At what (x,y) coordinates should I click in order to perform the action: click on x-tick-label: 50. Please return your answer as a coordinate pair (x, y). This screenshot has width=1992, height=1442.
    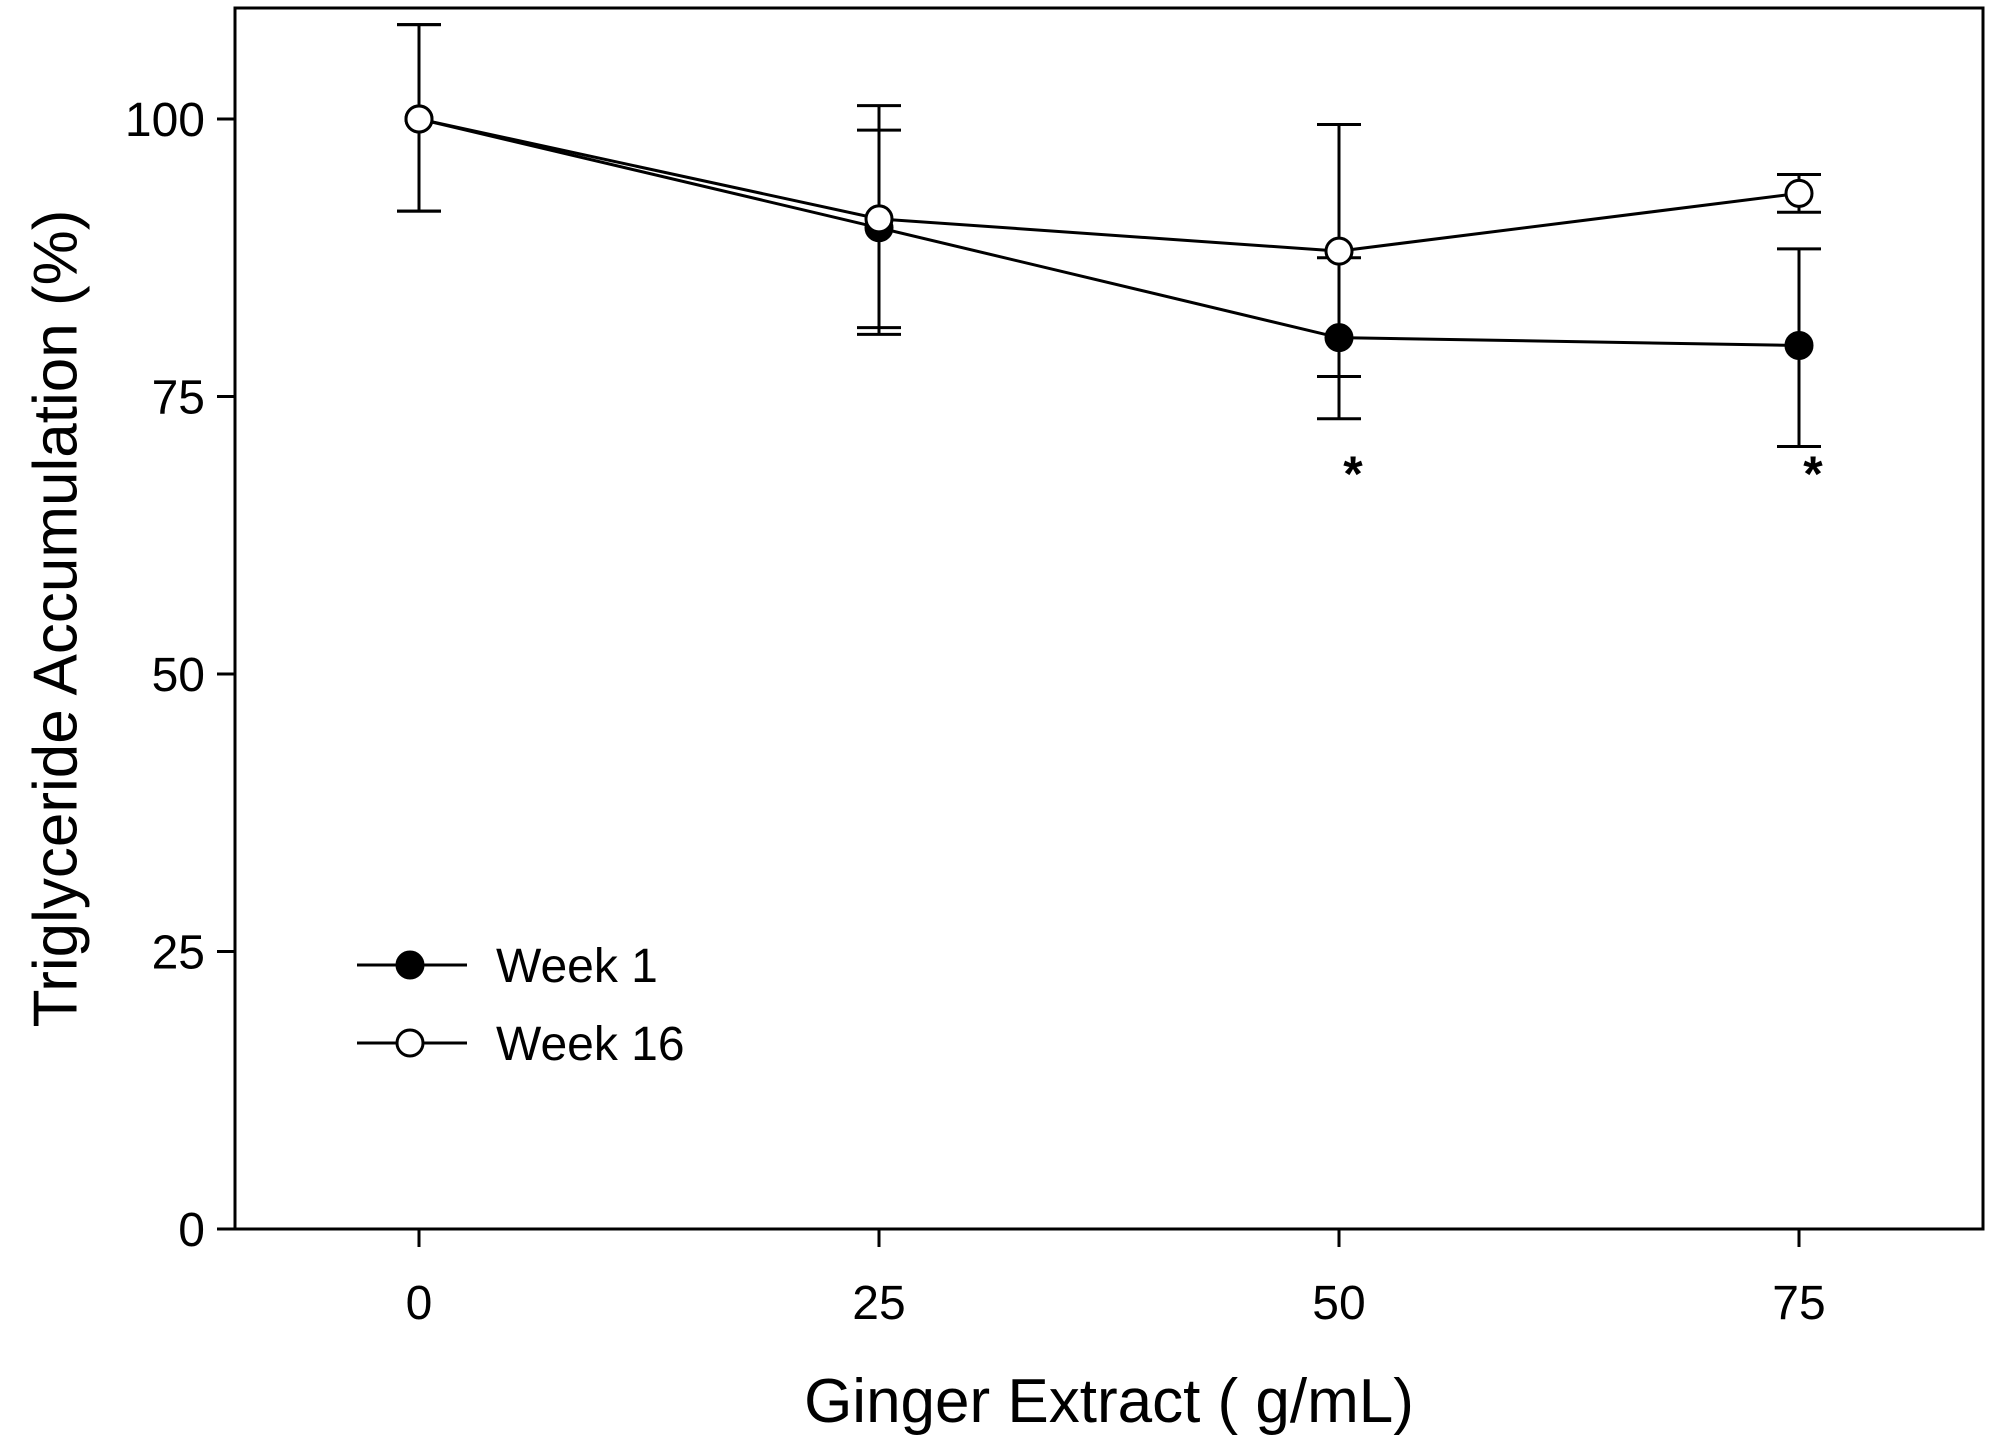
    Looking at the image, I should click on (1338, 1303).